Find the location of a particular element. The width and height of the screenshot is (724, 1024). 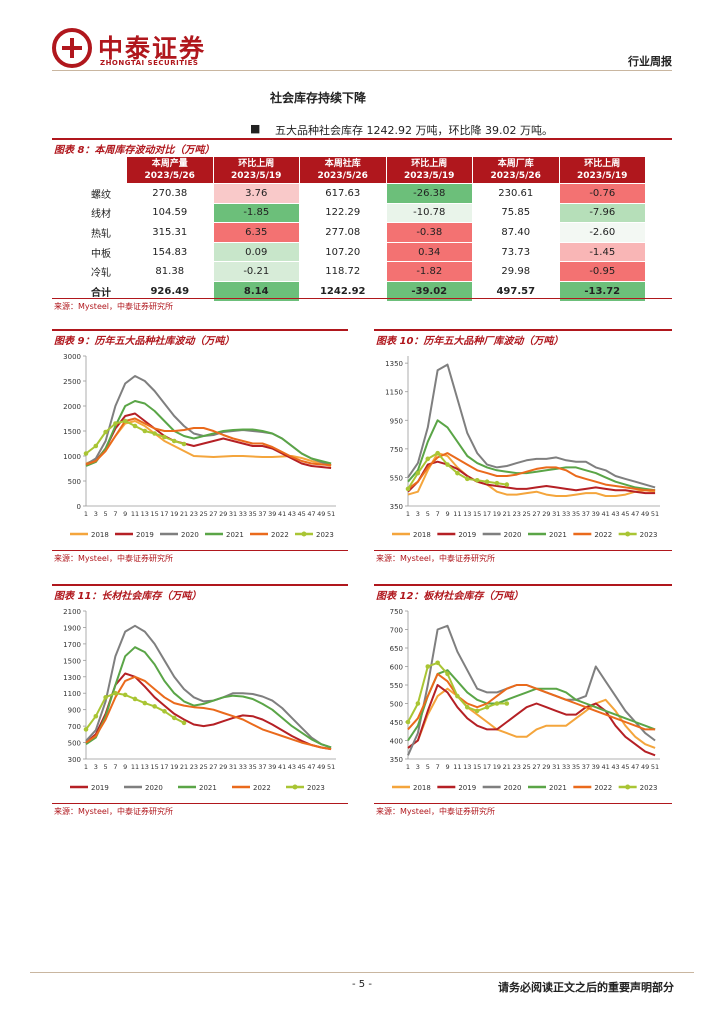

table-cell: 277.08 is located at coordinates (343, 232).